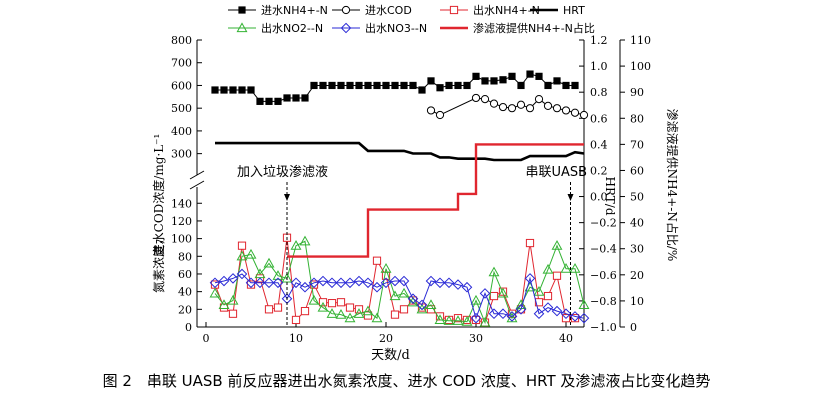 This screenshot has height=400, width=813. Describe the element at coordinates (181, 85) in the screenshot. I see `y-left-upper-tick-label: 600` at that location.